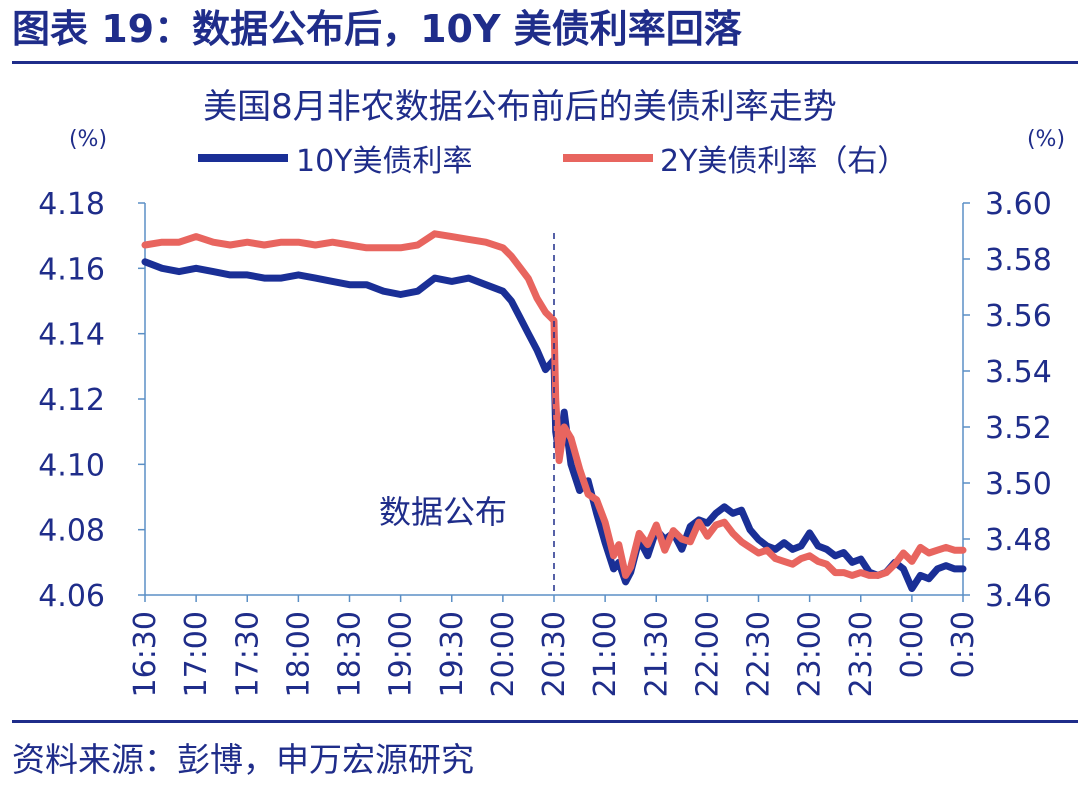  What do you see at coordinates (707, 654) in the screenshot?
I see `x-tick-label: 22:00` at bounding box center [707, 654].